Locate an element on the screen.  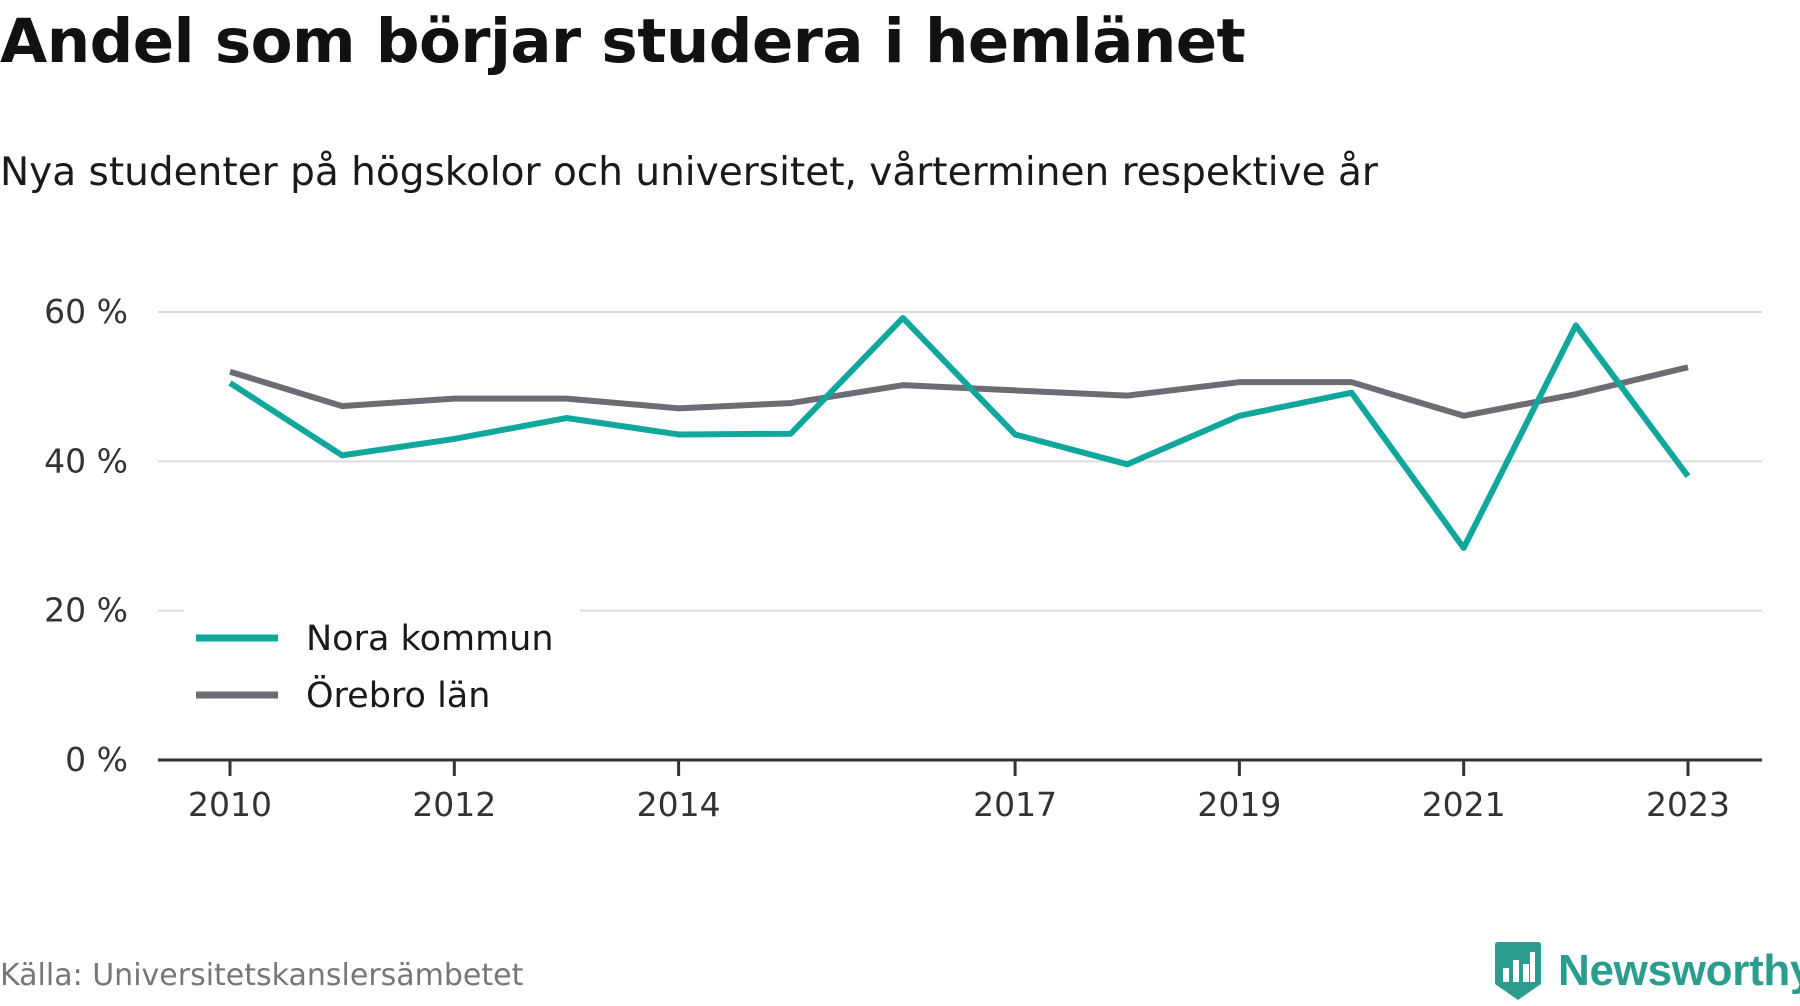
y-tick-label: 40 % is located at coordinates (86, 460).